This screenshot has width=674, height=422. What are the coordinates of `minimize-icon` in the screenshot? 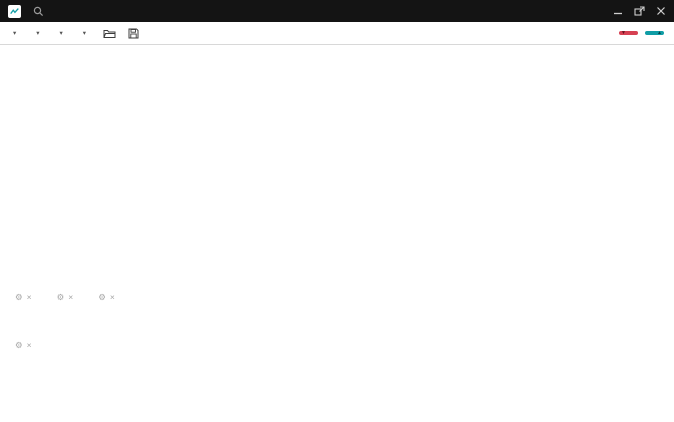 It's located at (618, 11).